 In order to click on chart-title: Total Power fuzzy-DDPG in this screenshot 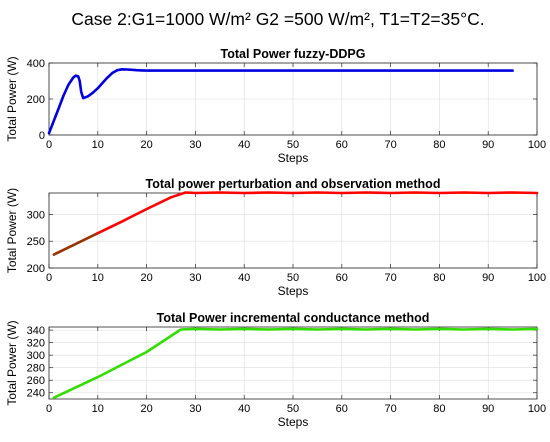, I will do `click(293, 54)`.